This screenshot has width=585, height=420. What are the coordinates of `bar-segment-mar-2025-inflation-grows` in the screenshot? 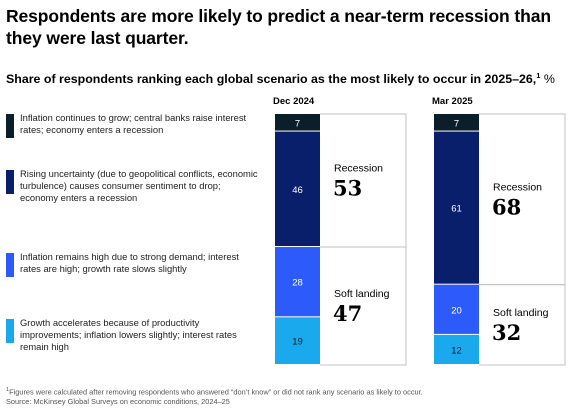 It's located at (456, 122).